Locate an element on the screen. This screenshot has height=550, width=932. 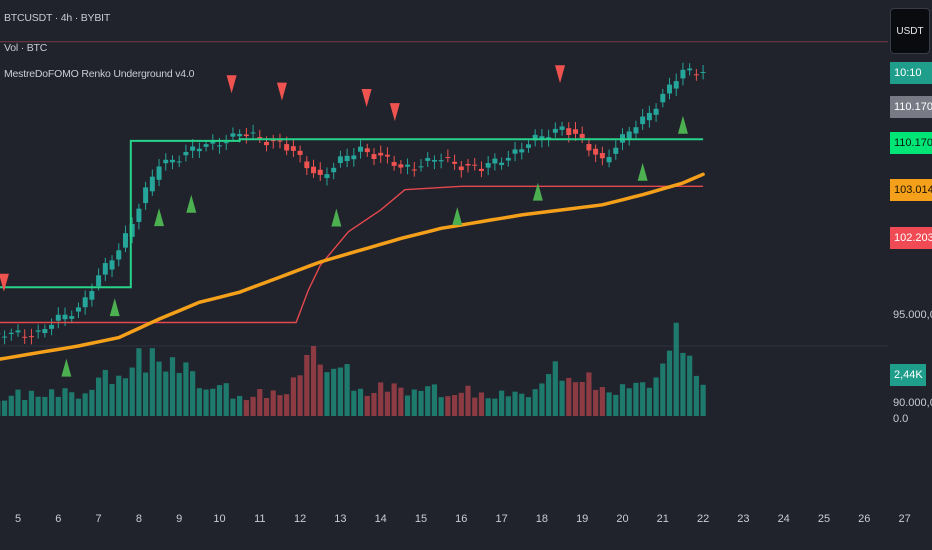
date-tick-label: 14 is located at coordinates (380, 519).